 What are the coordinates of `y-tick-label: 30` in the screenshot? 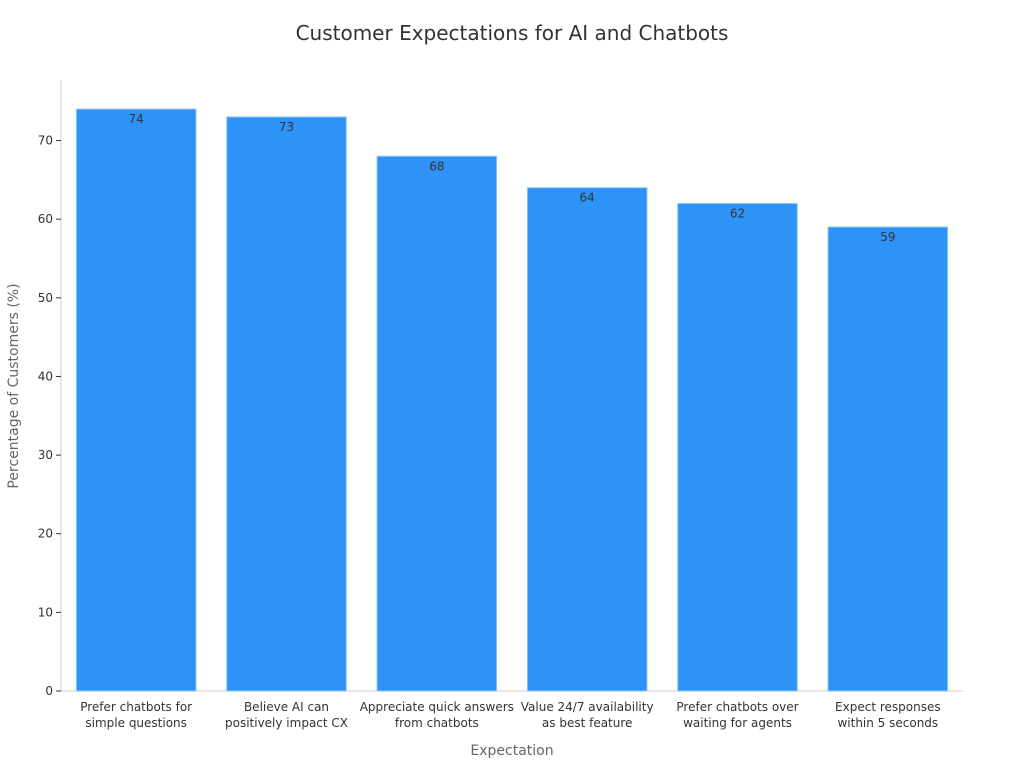 It's located at (45, 455).